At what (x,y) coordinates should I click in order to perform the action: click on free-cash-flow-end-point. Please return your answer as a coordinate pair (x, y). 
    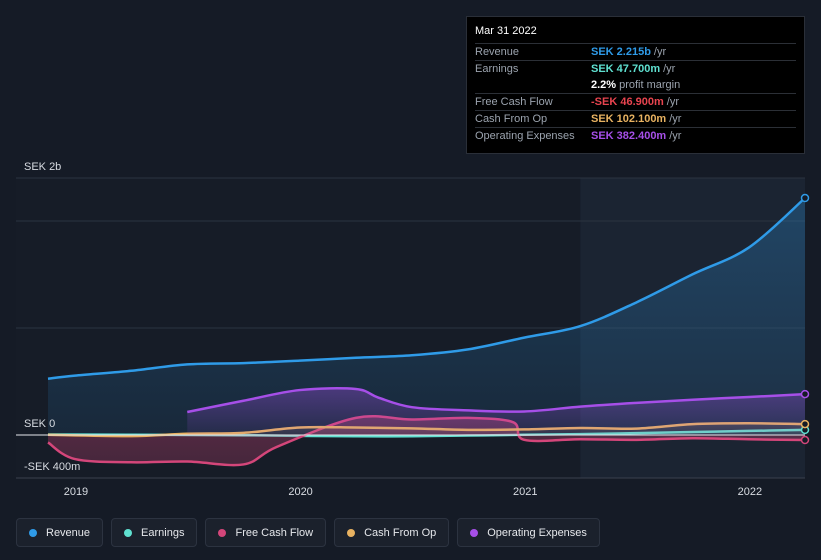
    Looking at the image, I should click on (805, 440).